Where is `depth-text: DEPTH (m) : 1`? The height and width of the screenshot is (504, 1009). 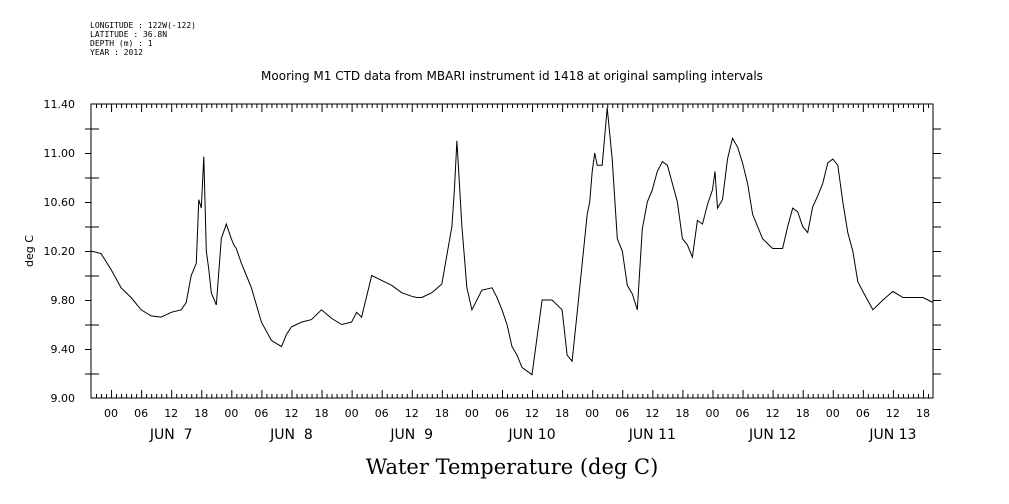 depth-text: DEPTH (m) : 1 is located at coordinates (121, 43).